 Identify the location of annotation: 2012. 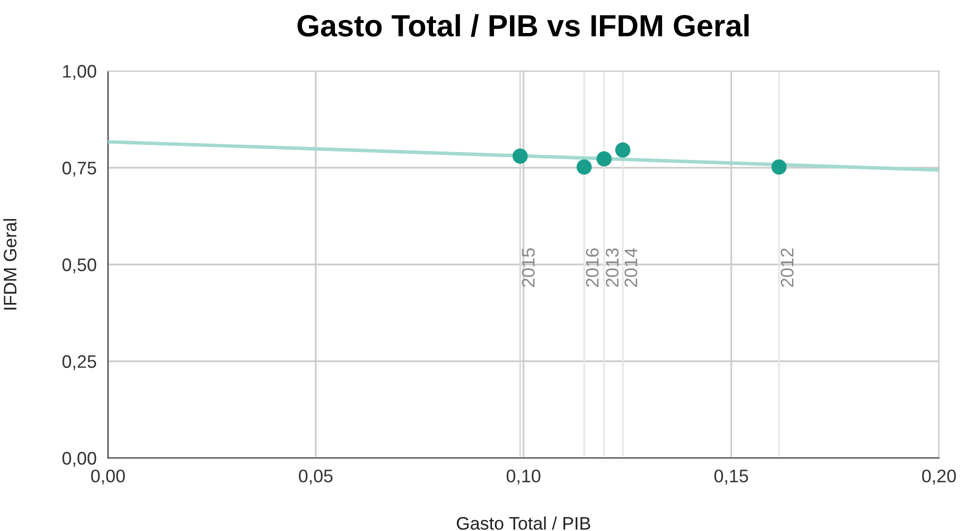
(787, 267).